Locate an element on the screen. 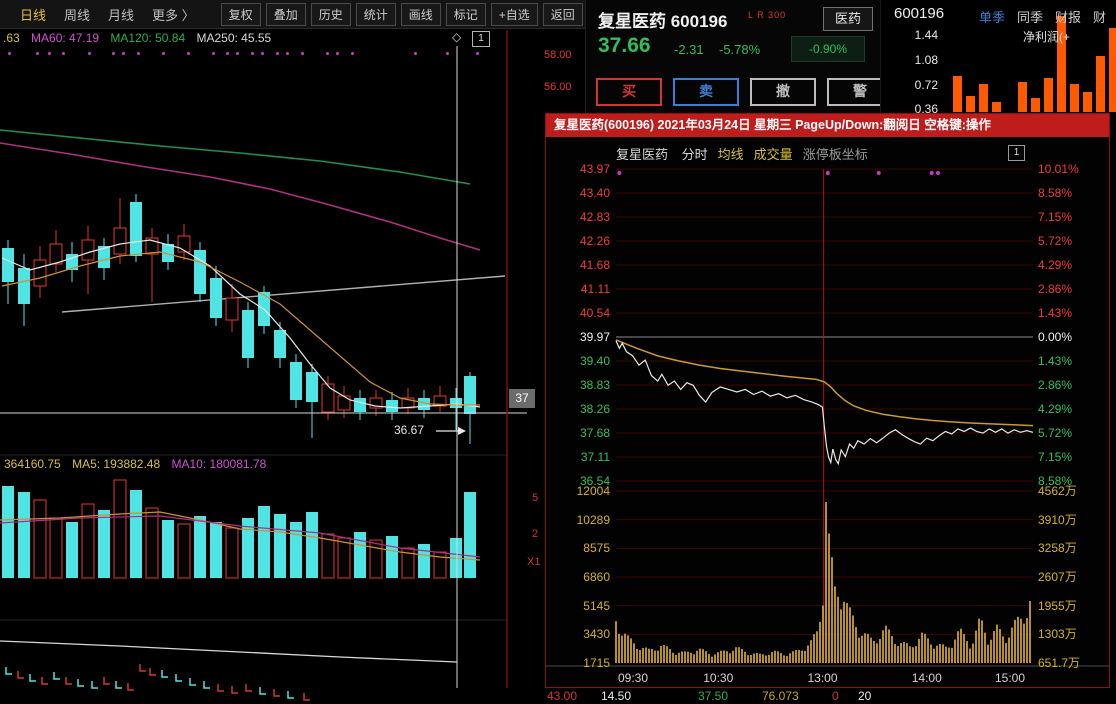  finance-tab: 同季 is located at coordinates (1030, 17).